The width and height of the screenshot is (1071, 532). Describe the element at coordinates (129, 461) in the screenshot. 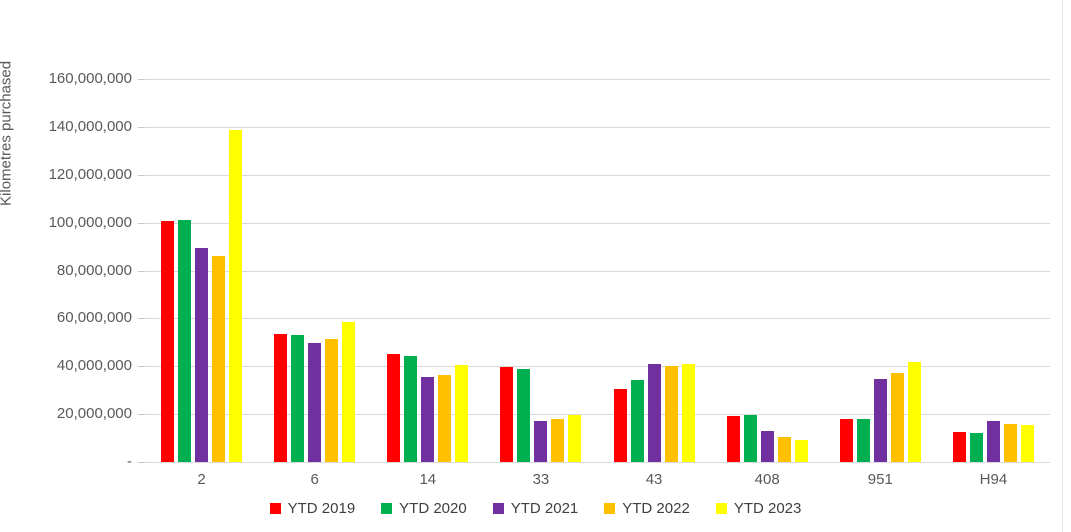

I see `y-tick-label: -` at that location.